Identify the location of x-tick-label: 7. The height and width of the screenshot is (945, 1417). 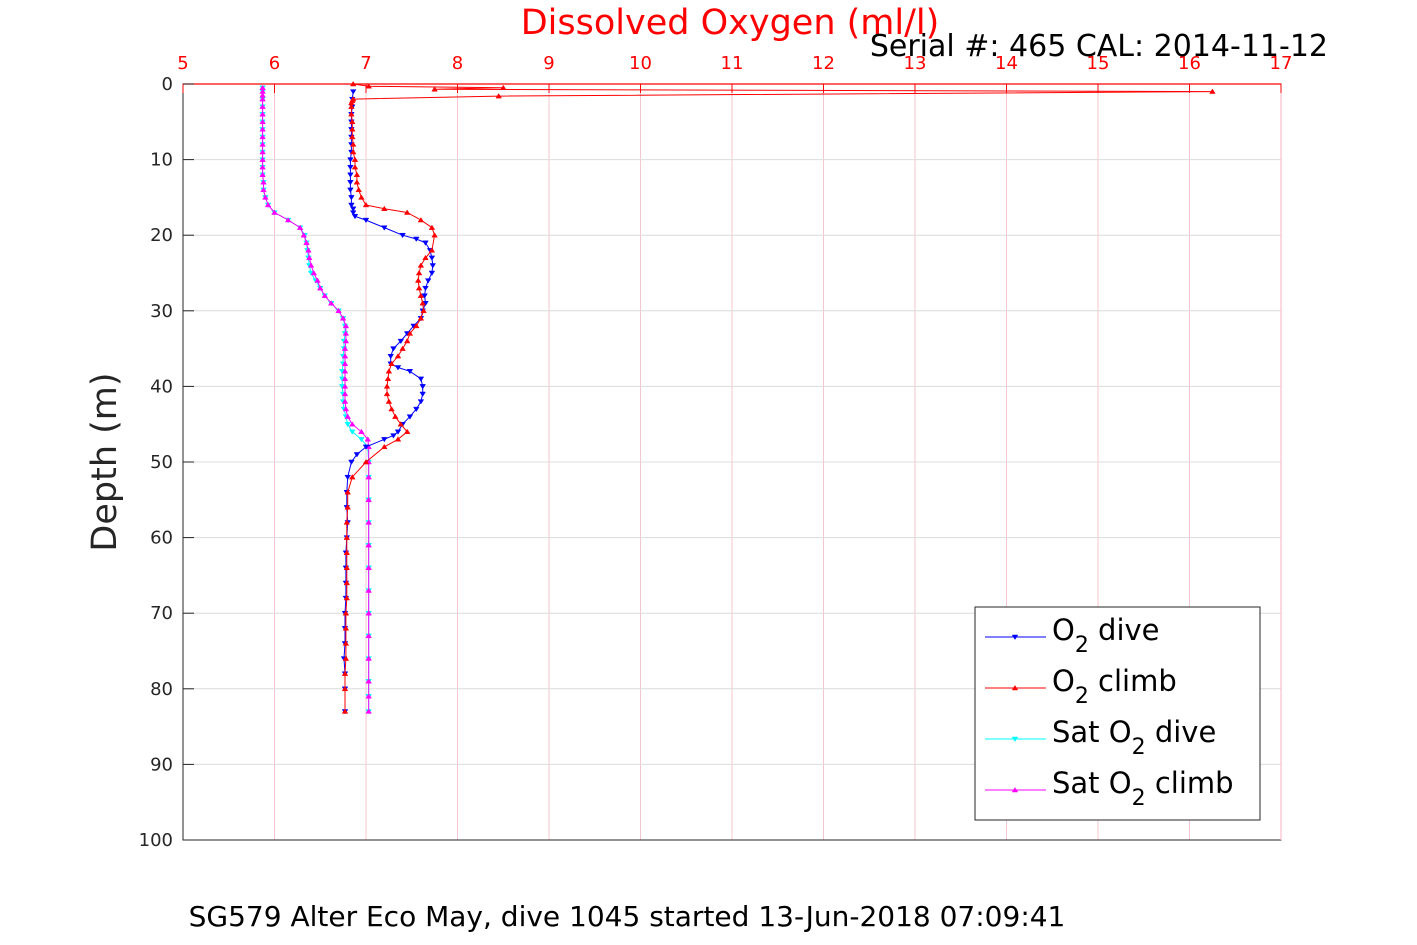
(365, 63).